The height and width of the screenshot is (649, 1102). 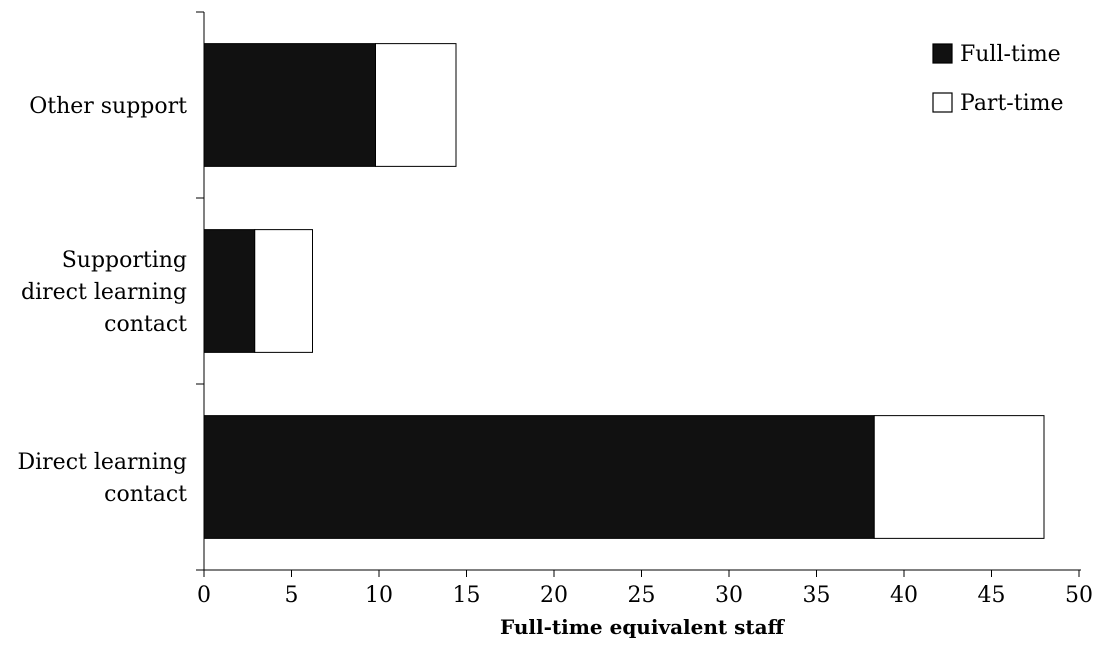 I want to click on x-tick-label: 20, so click(x=554, y=595).